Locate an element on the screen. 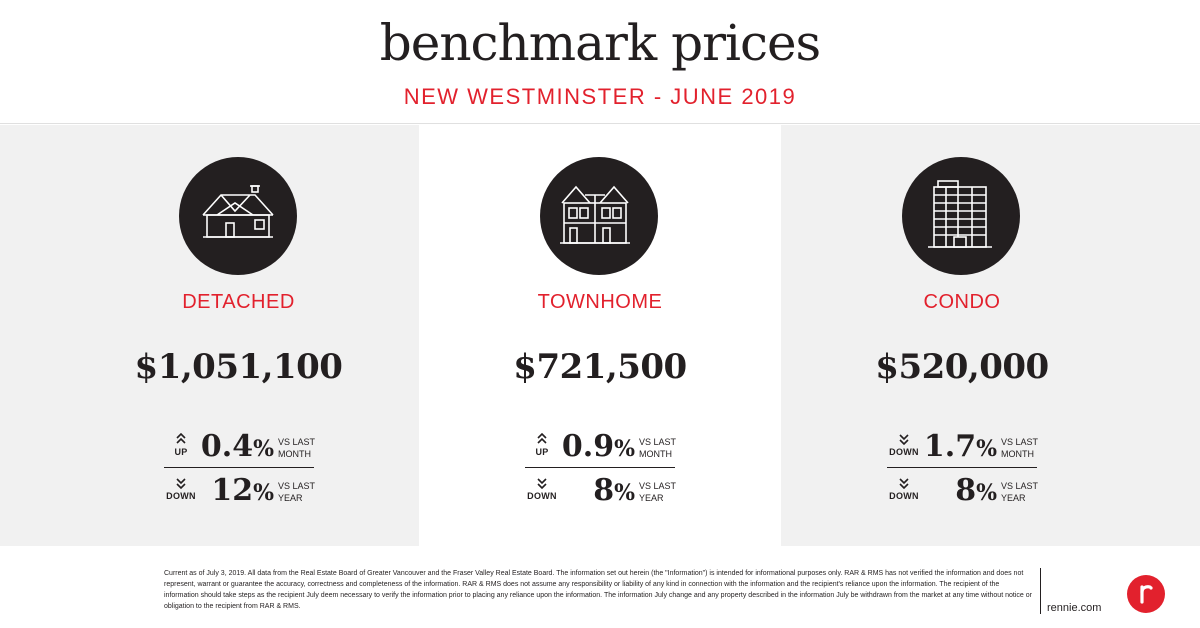 The height and width of the screenshot is (628, 1200). percent-change: 1.7% is located at coordinates (960, 446).